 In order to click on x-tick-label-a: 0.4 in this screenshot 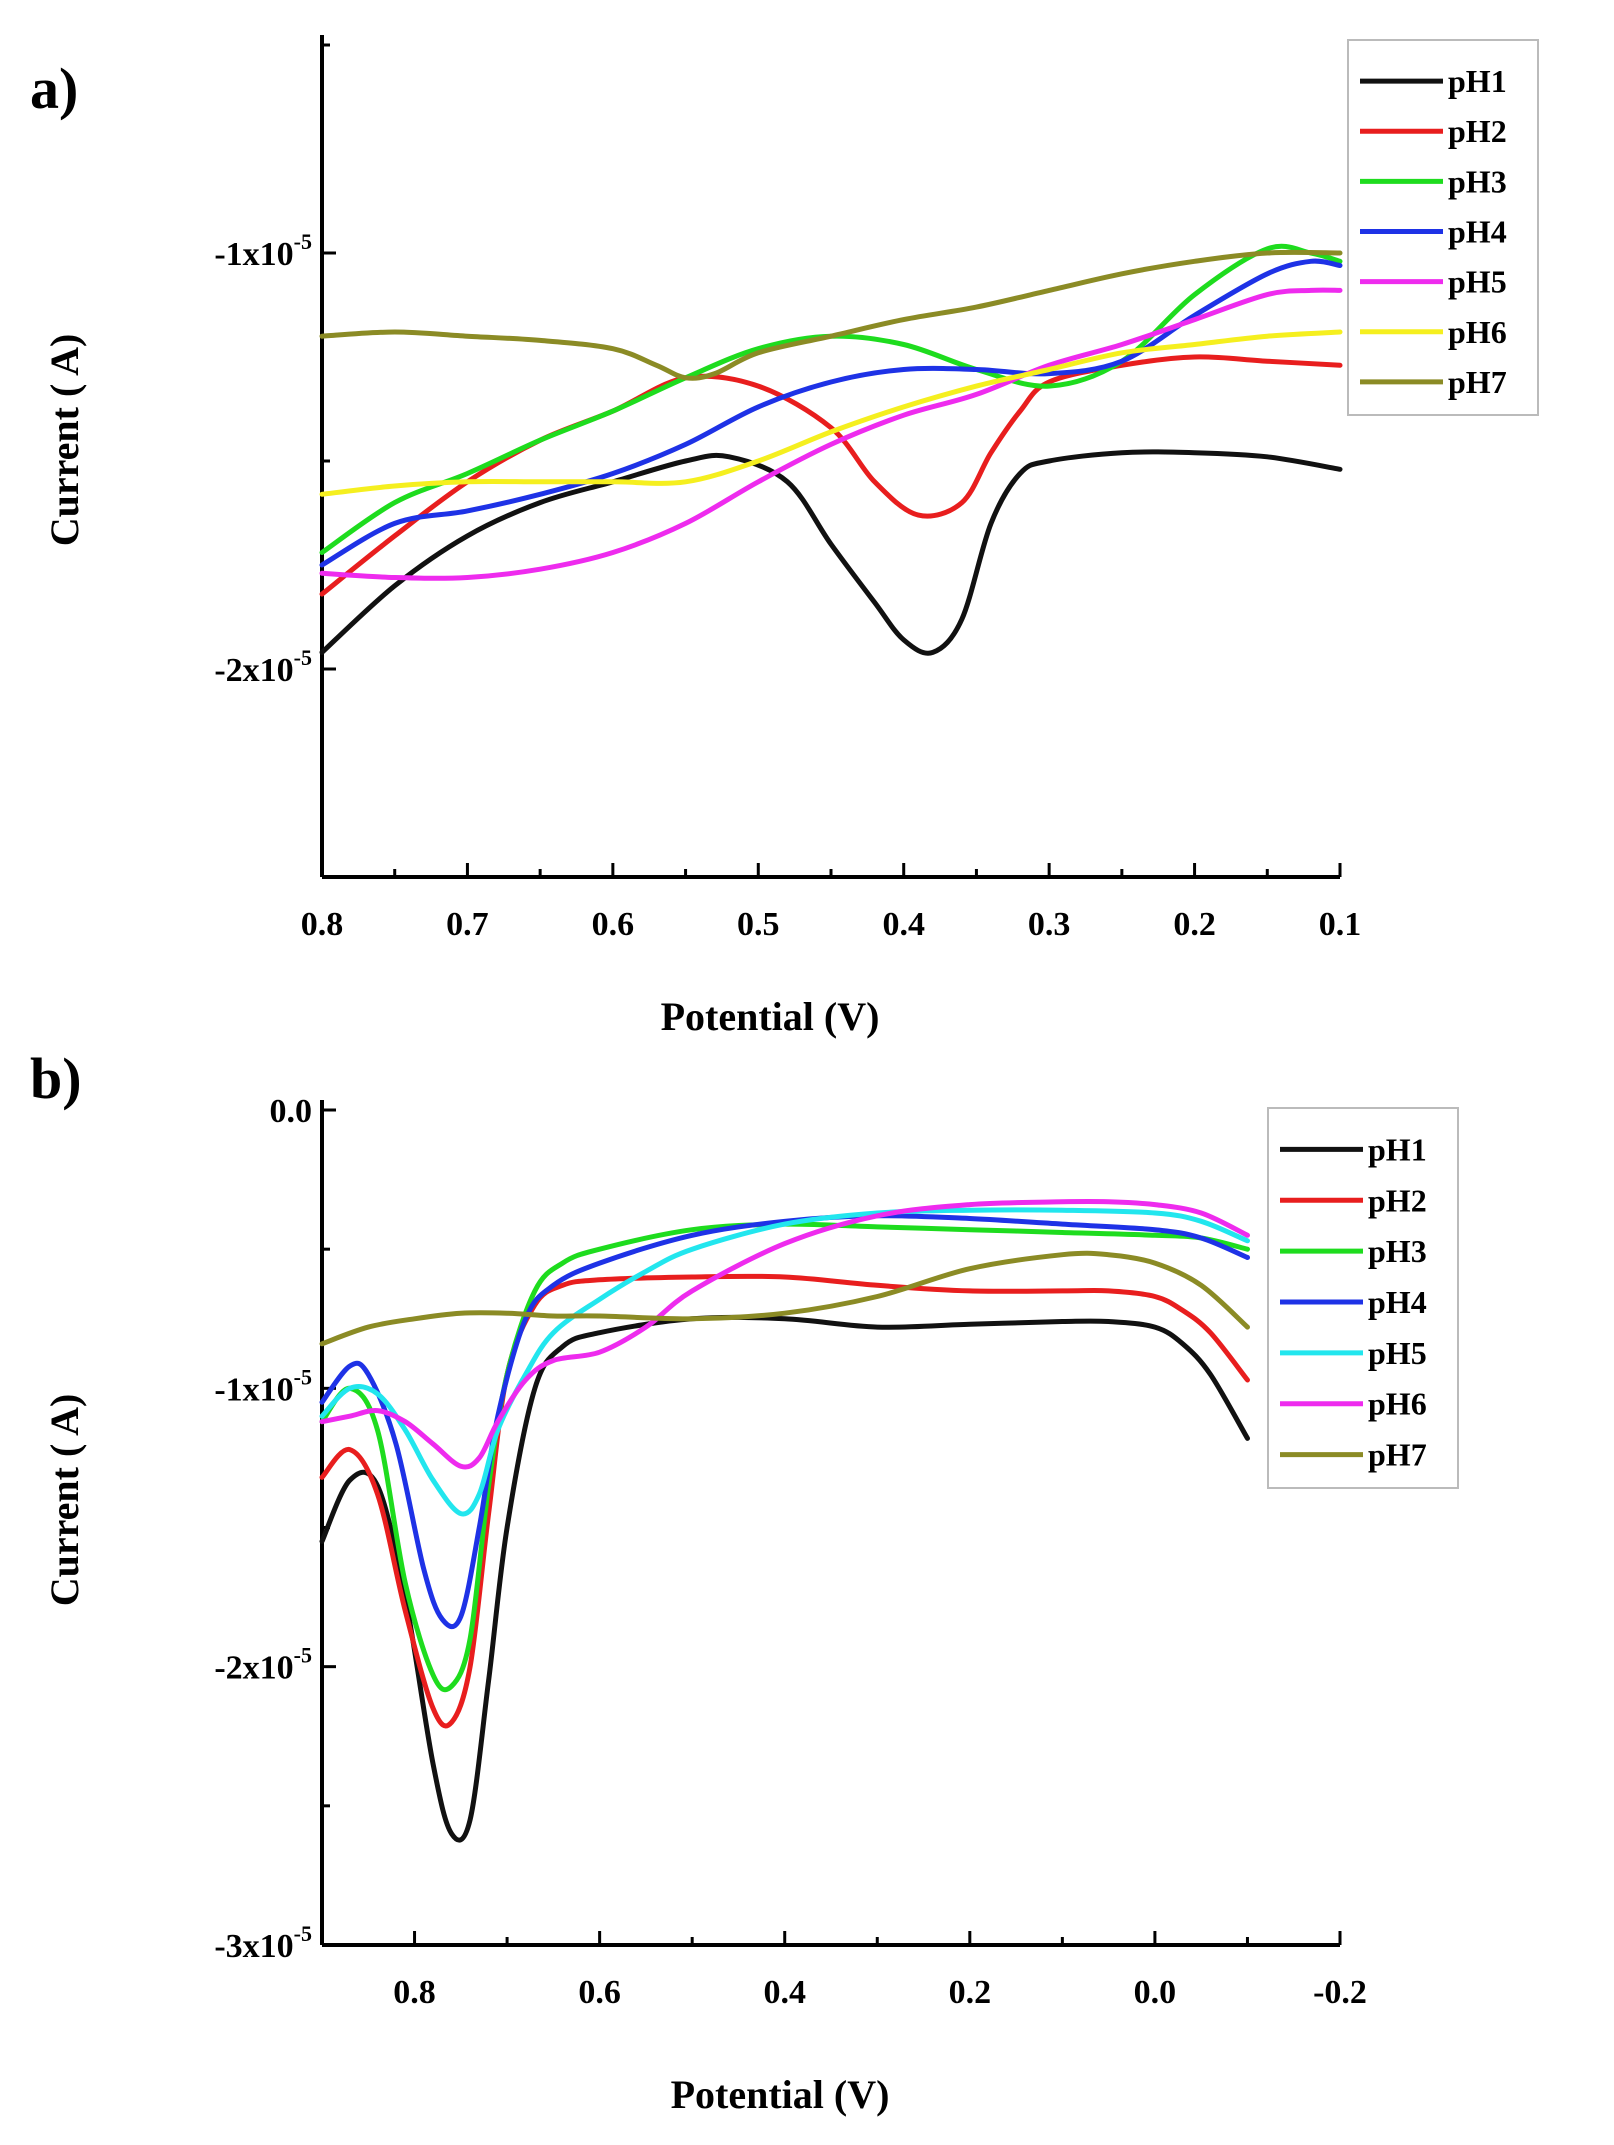, I will do `click(903, 924)`.